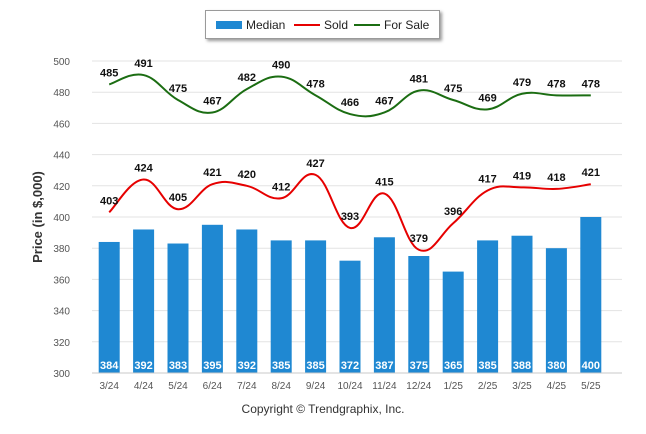 This screenshot has width=646, height=434. What do you see at coordinates (37, 217) in the screenshot?
I see `y-axis-label: Price (in $,000)` at bounding box center [37, 217].